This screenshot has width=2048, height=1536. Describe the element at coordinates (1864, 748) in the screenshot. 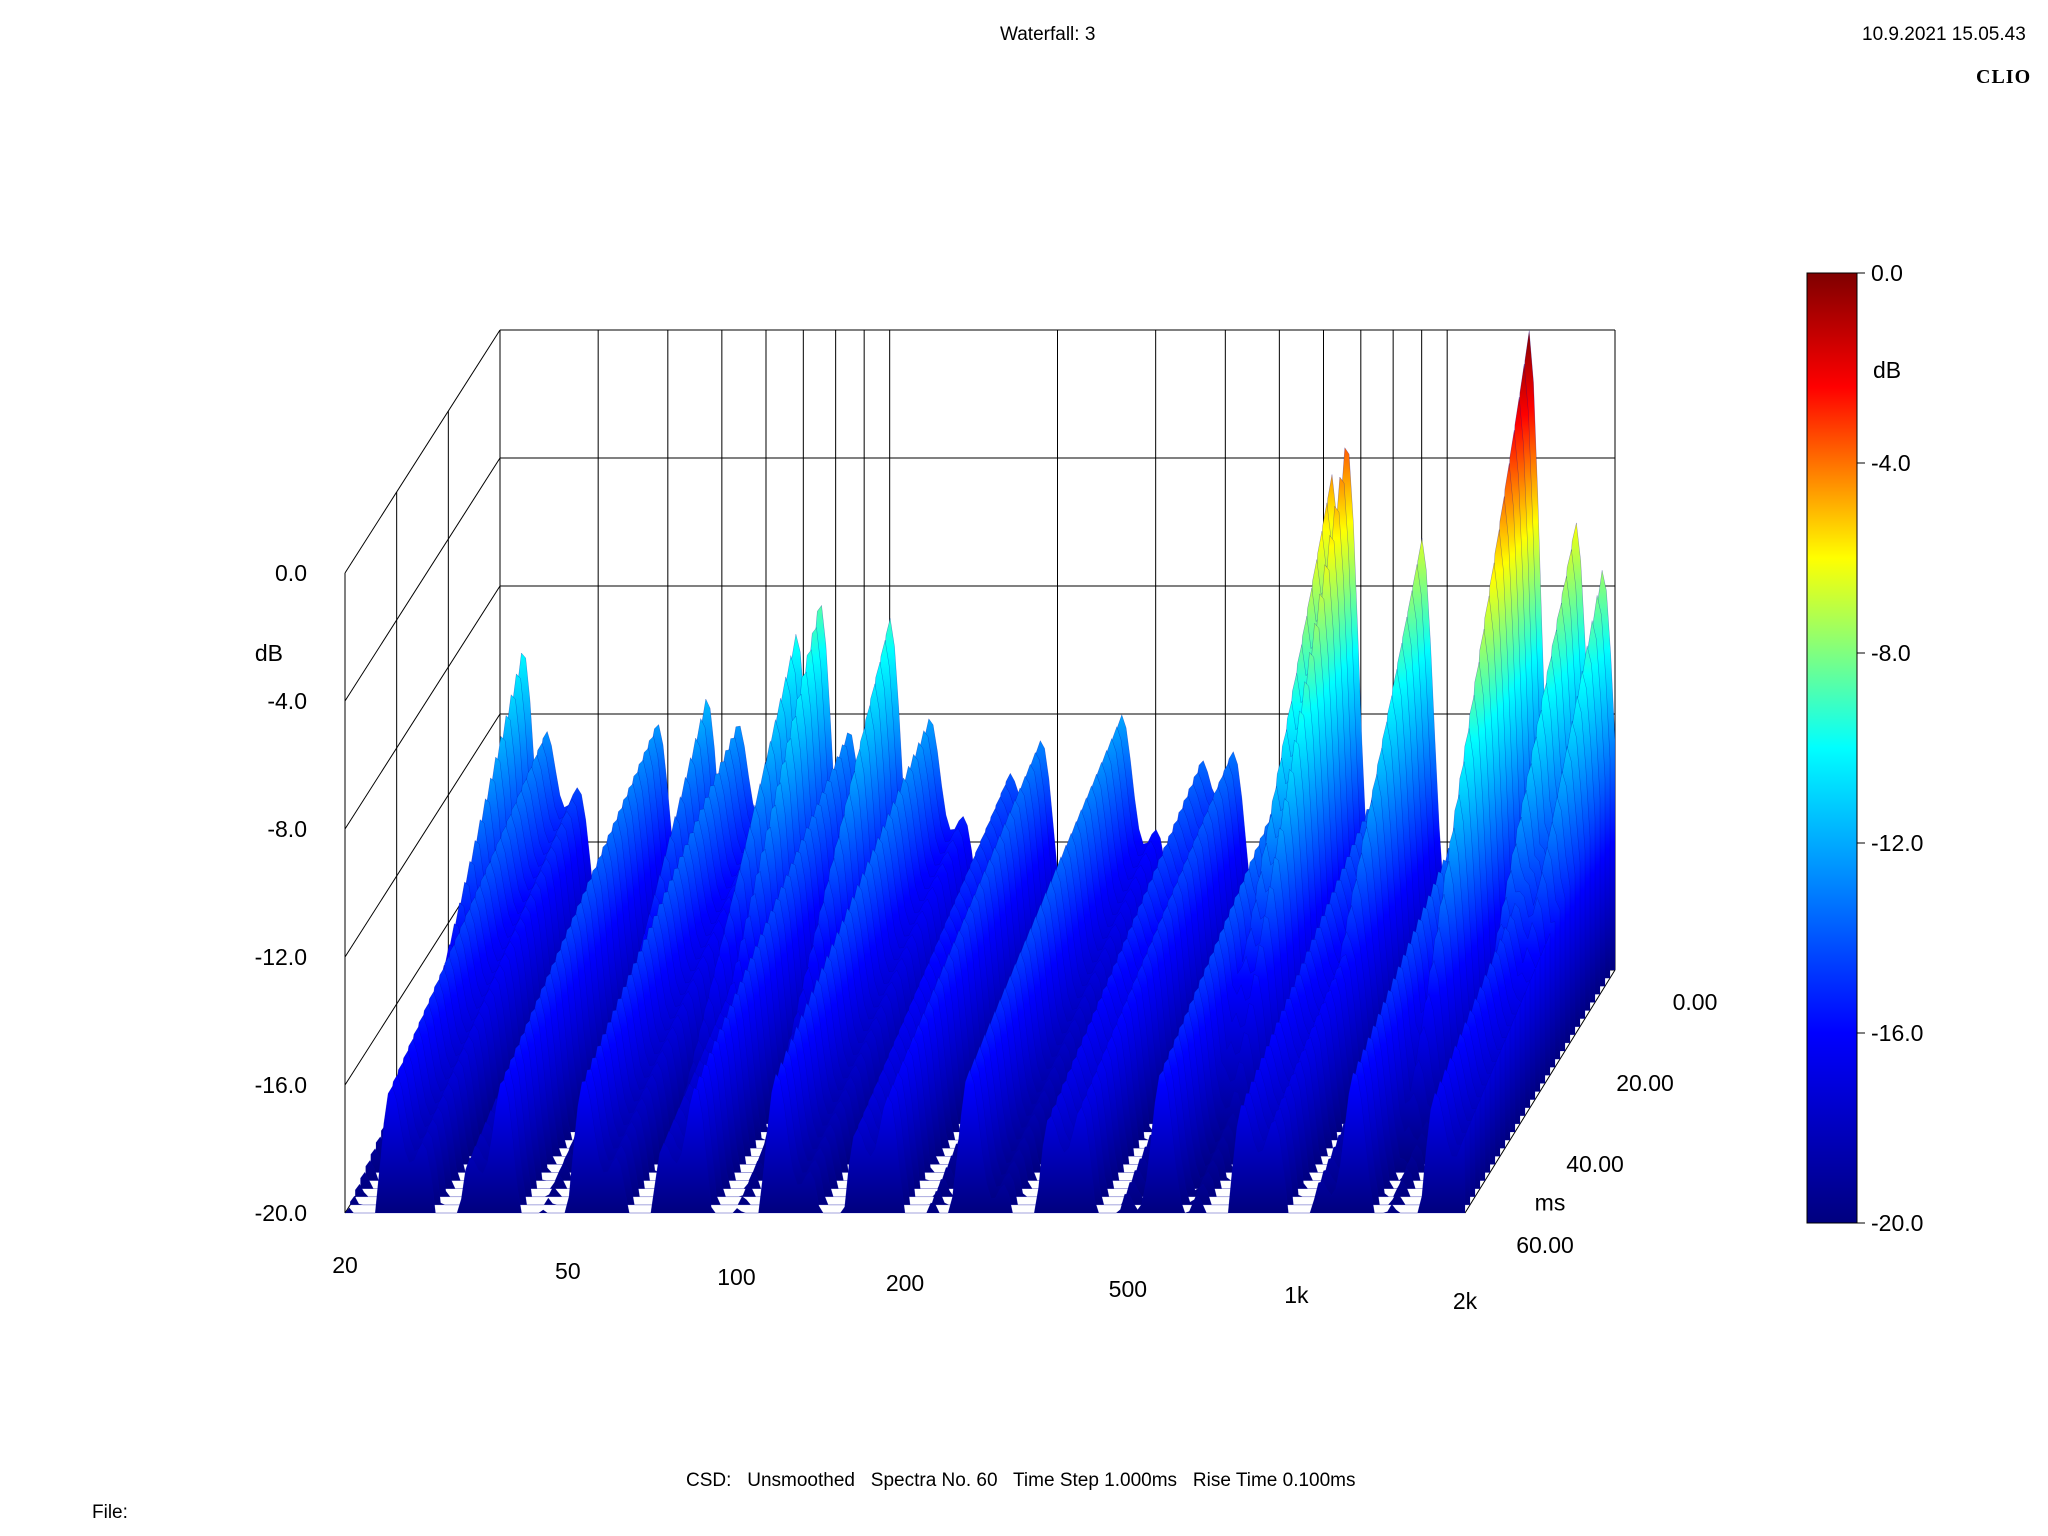

I see `colorbar: 0.0 -4.0 -8.0 -12.0 -16.0 -20.0 dB` at that location.